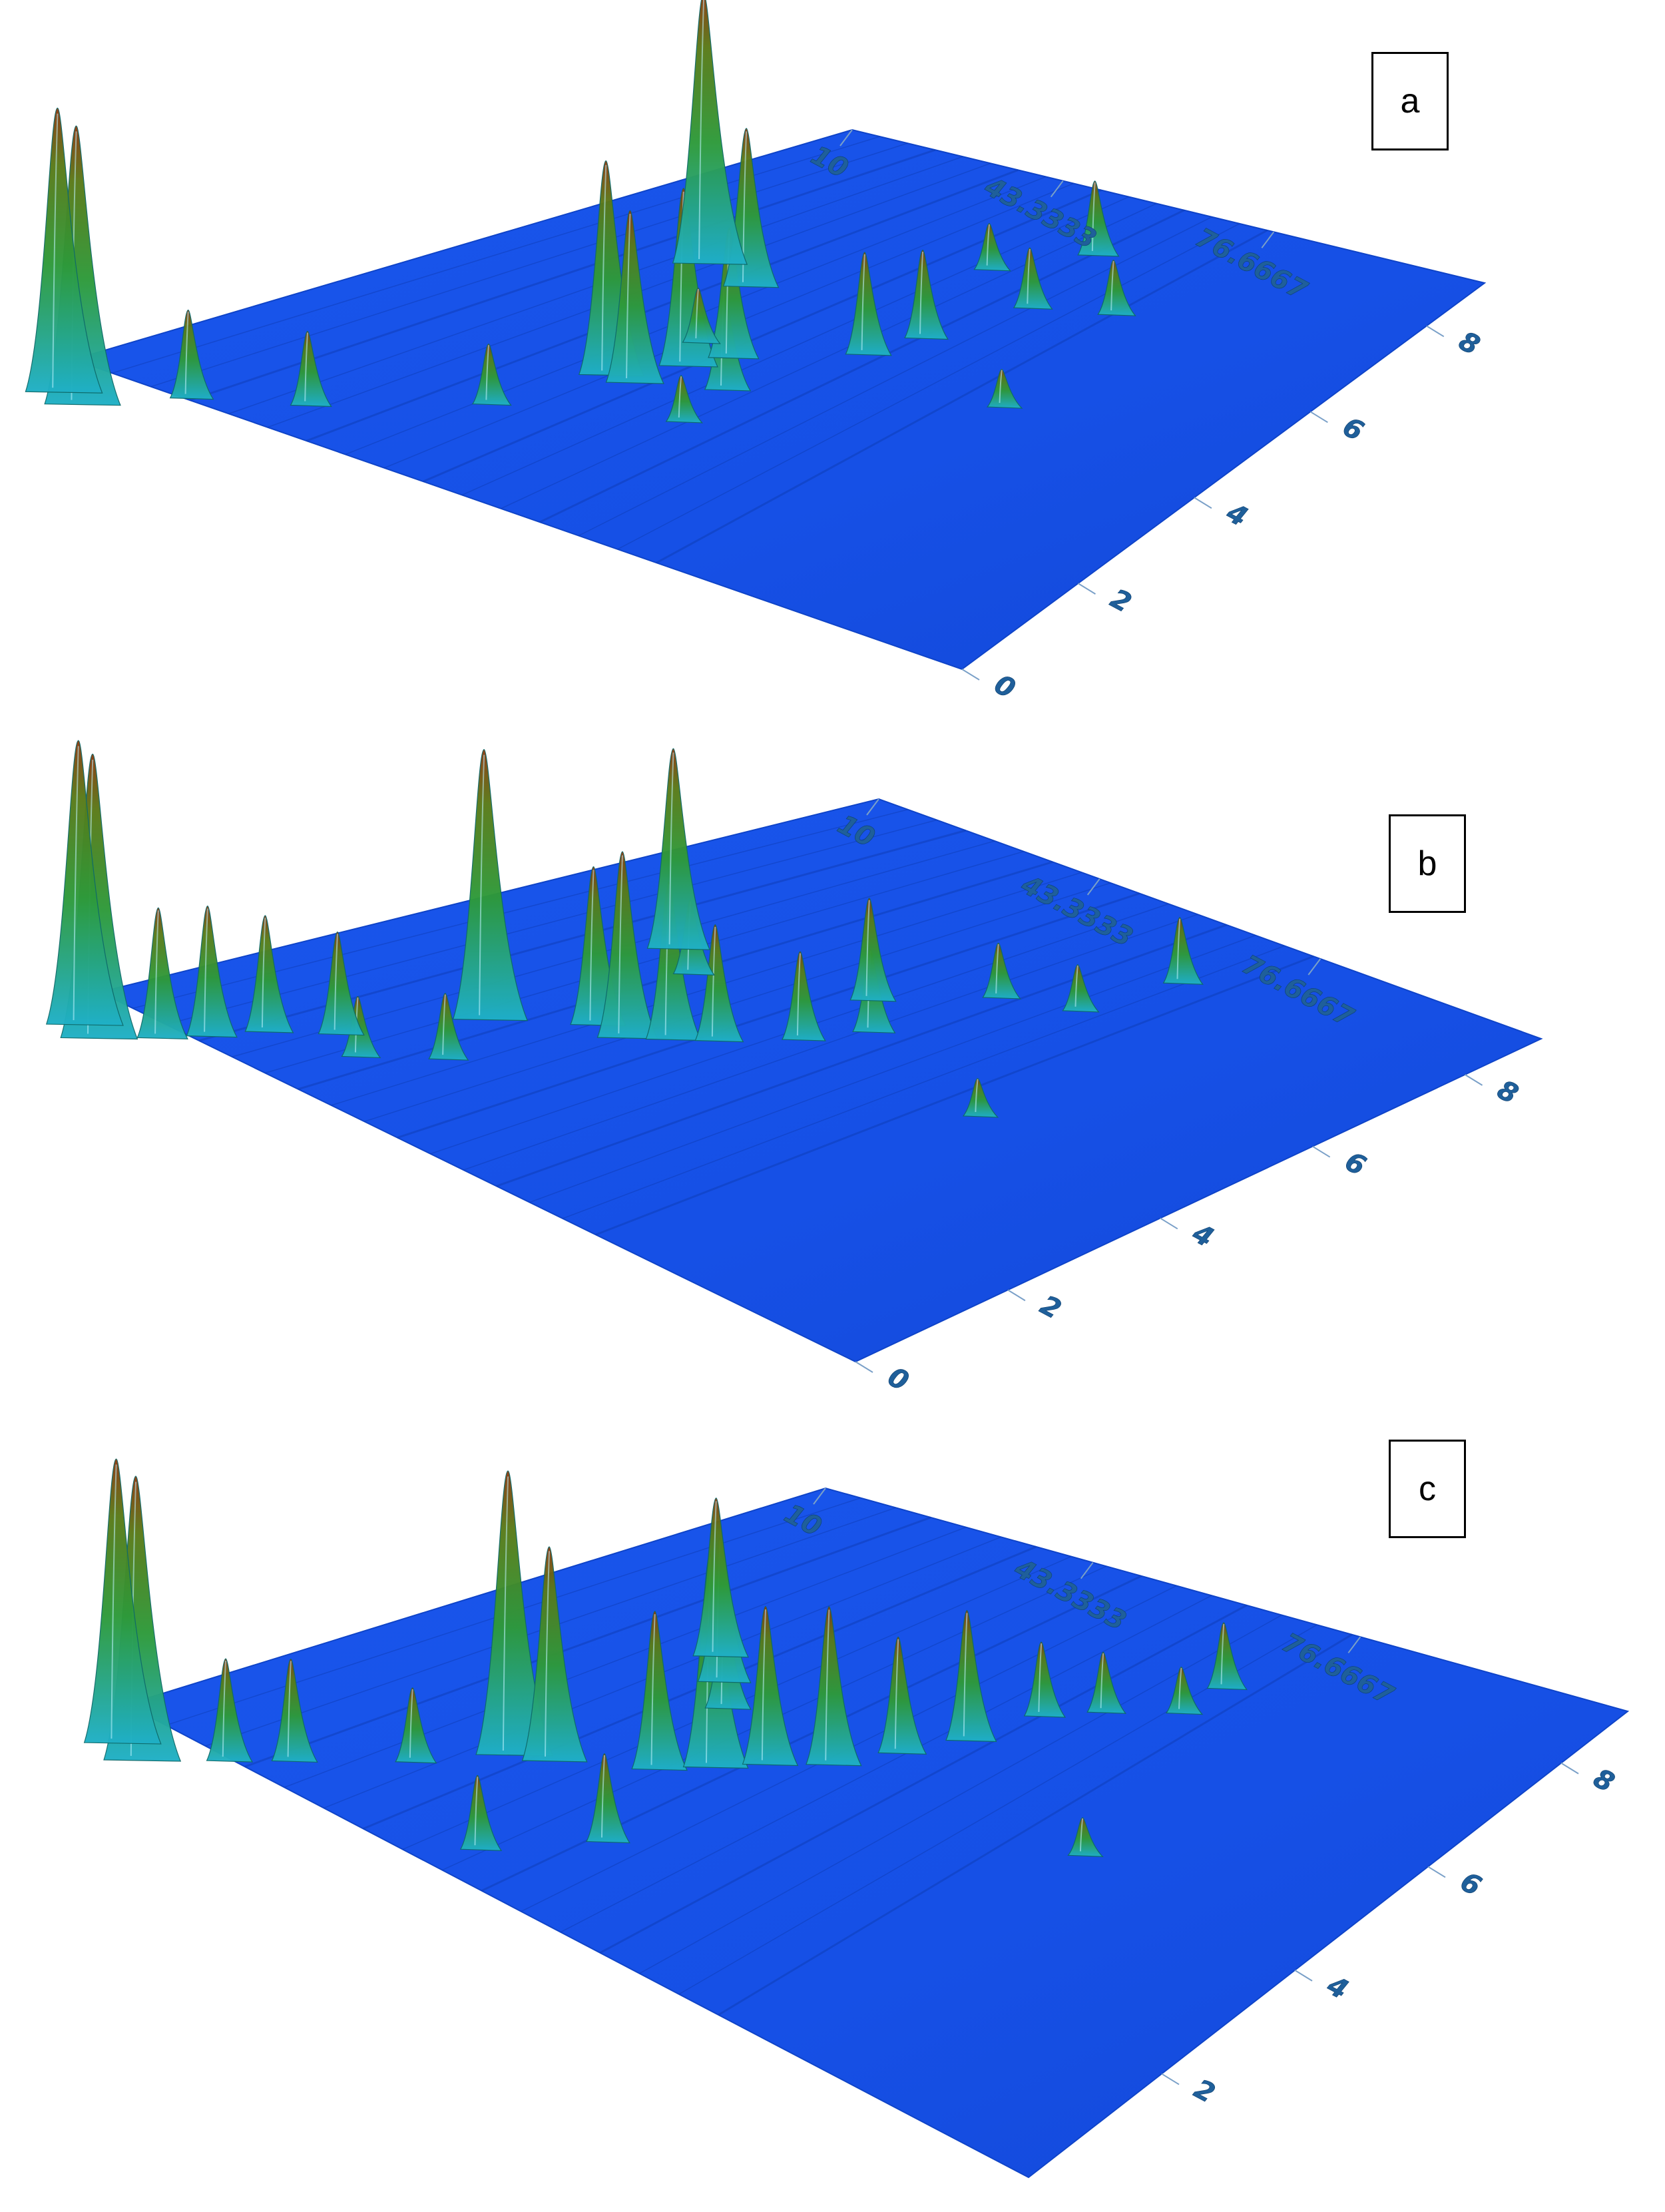  Describe the element at coordinates (1410, 101) in the screenshot. I see `panel-label-a: a` at that location.